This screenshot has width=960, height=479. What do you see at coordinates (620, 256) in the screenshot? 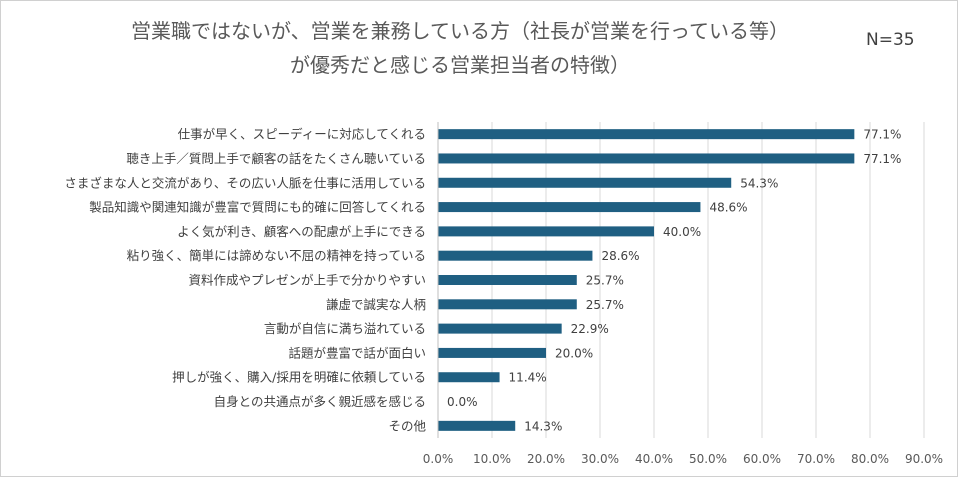
I see `value-label: 28.6%` at bounding box center [620, 256].